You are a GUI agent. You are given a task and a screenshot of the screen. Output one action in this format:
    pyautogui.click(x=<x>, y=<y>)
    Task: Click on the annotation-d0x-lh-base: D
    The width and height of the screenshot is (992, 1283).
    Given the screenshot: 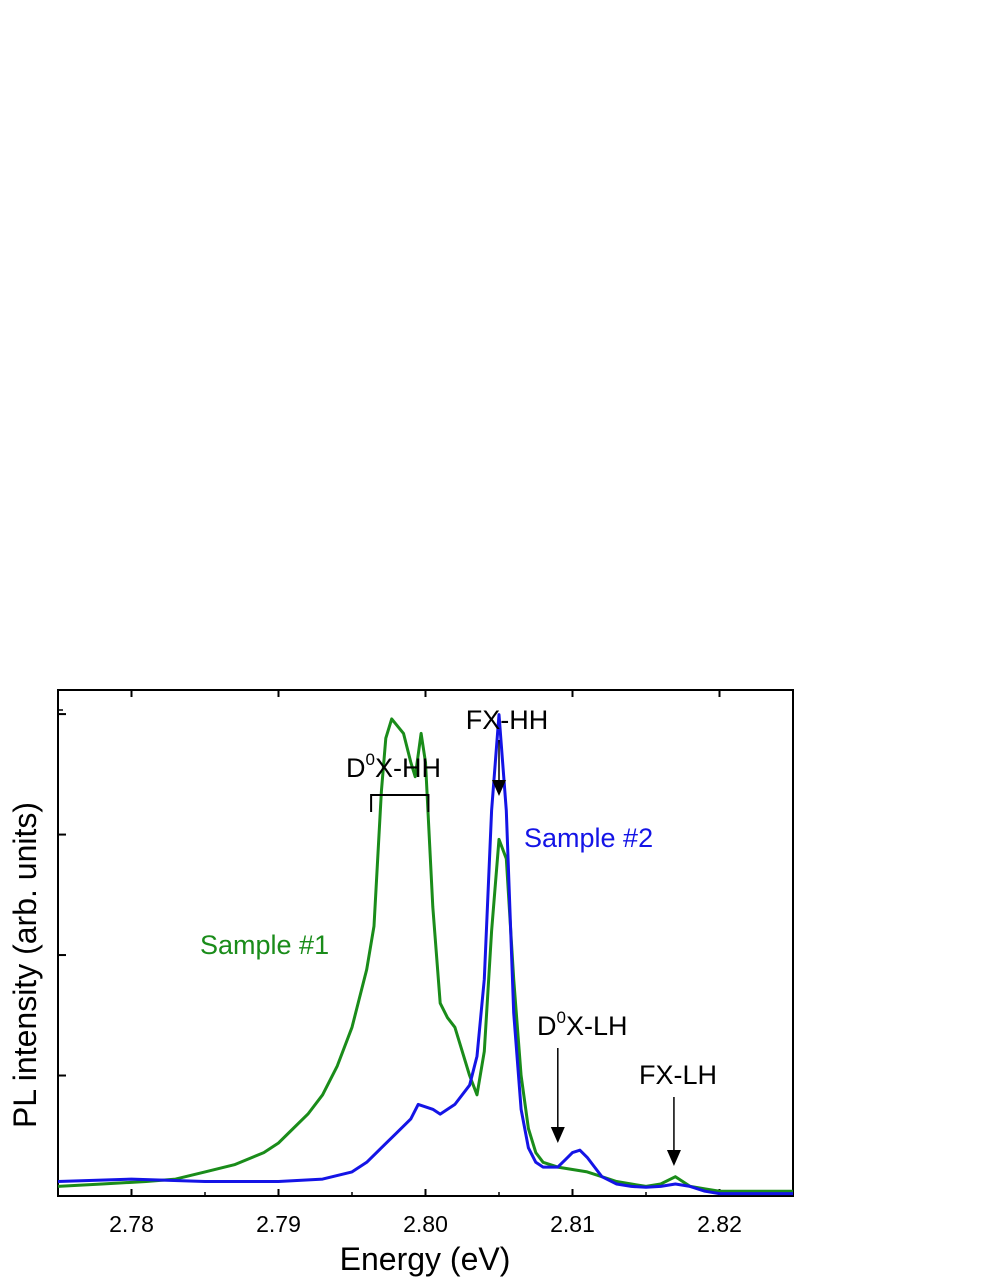 What is the action you would take?
    pyautogui.click(x=547, y=1026)
    